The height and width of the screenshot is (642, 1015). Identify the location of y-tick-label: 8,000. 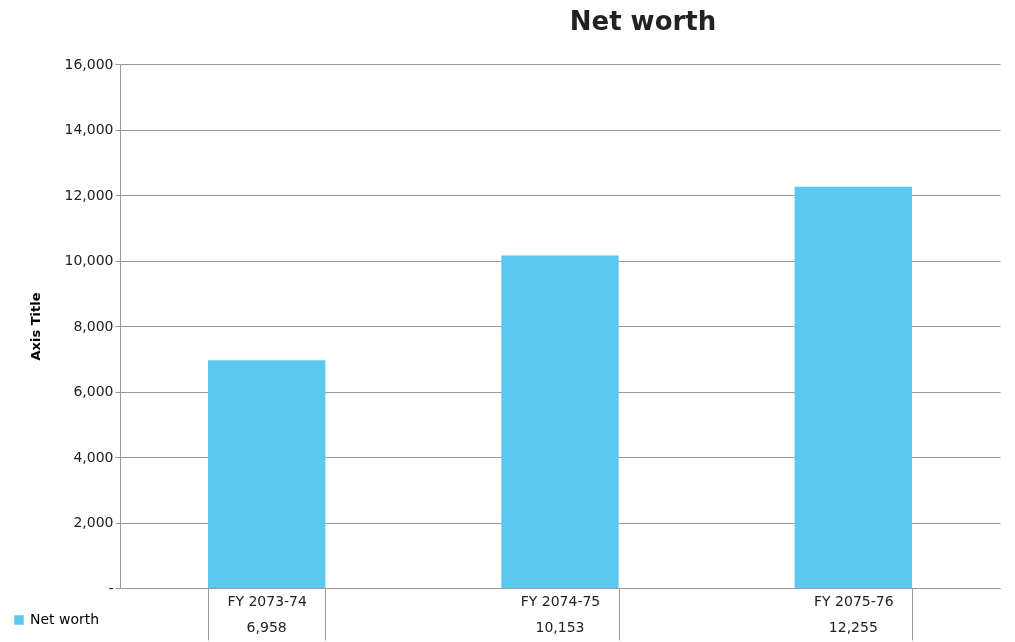
(93, 325).